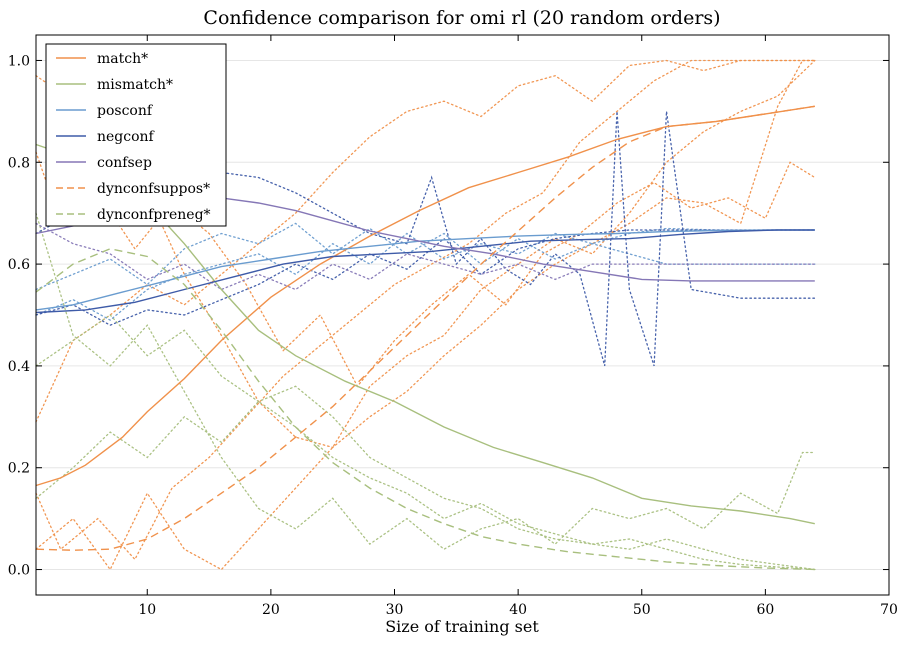  What do you see at coordinates (642, 610) in the screenshot?
I see `x-tick-label-4: 50` at bounding box center [642, 610].